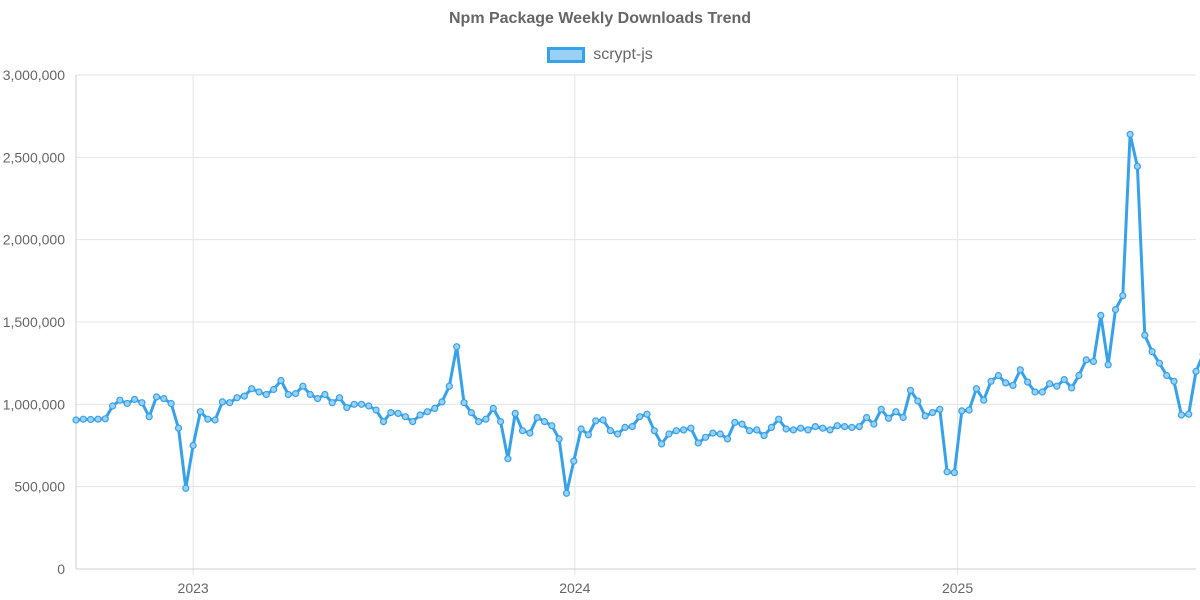 This screenshot has width=1200, height=600. I want to click on legend-label-scrypt-js: scrypt-js, so click(623, 54).